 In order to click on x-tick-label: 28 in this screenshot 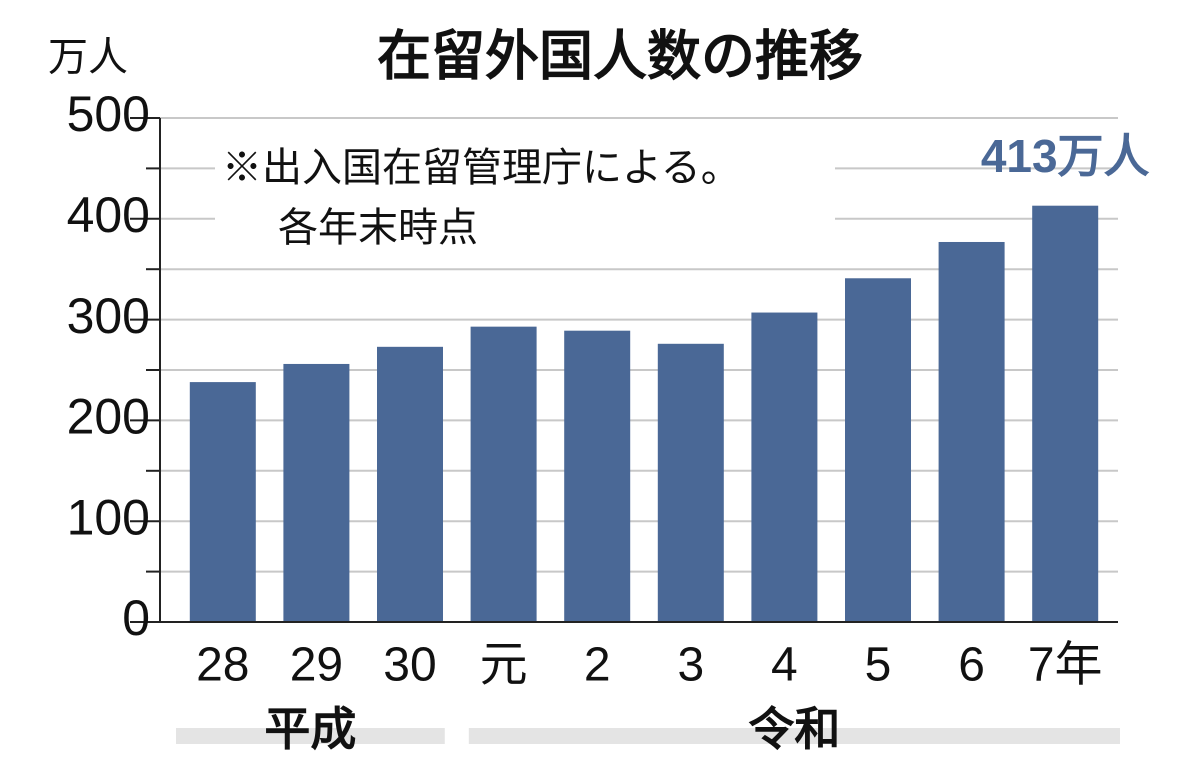, I will do `click(222, 665)`.